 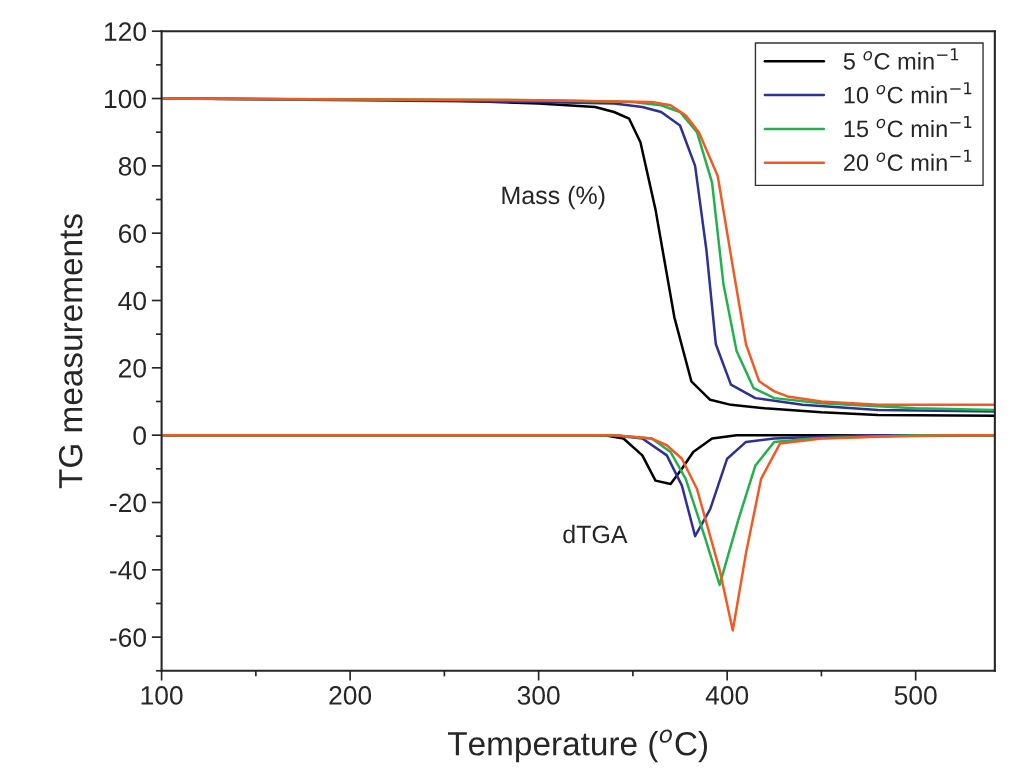 I want to click on y-tick-label: 120, so click(x=125, y=32).